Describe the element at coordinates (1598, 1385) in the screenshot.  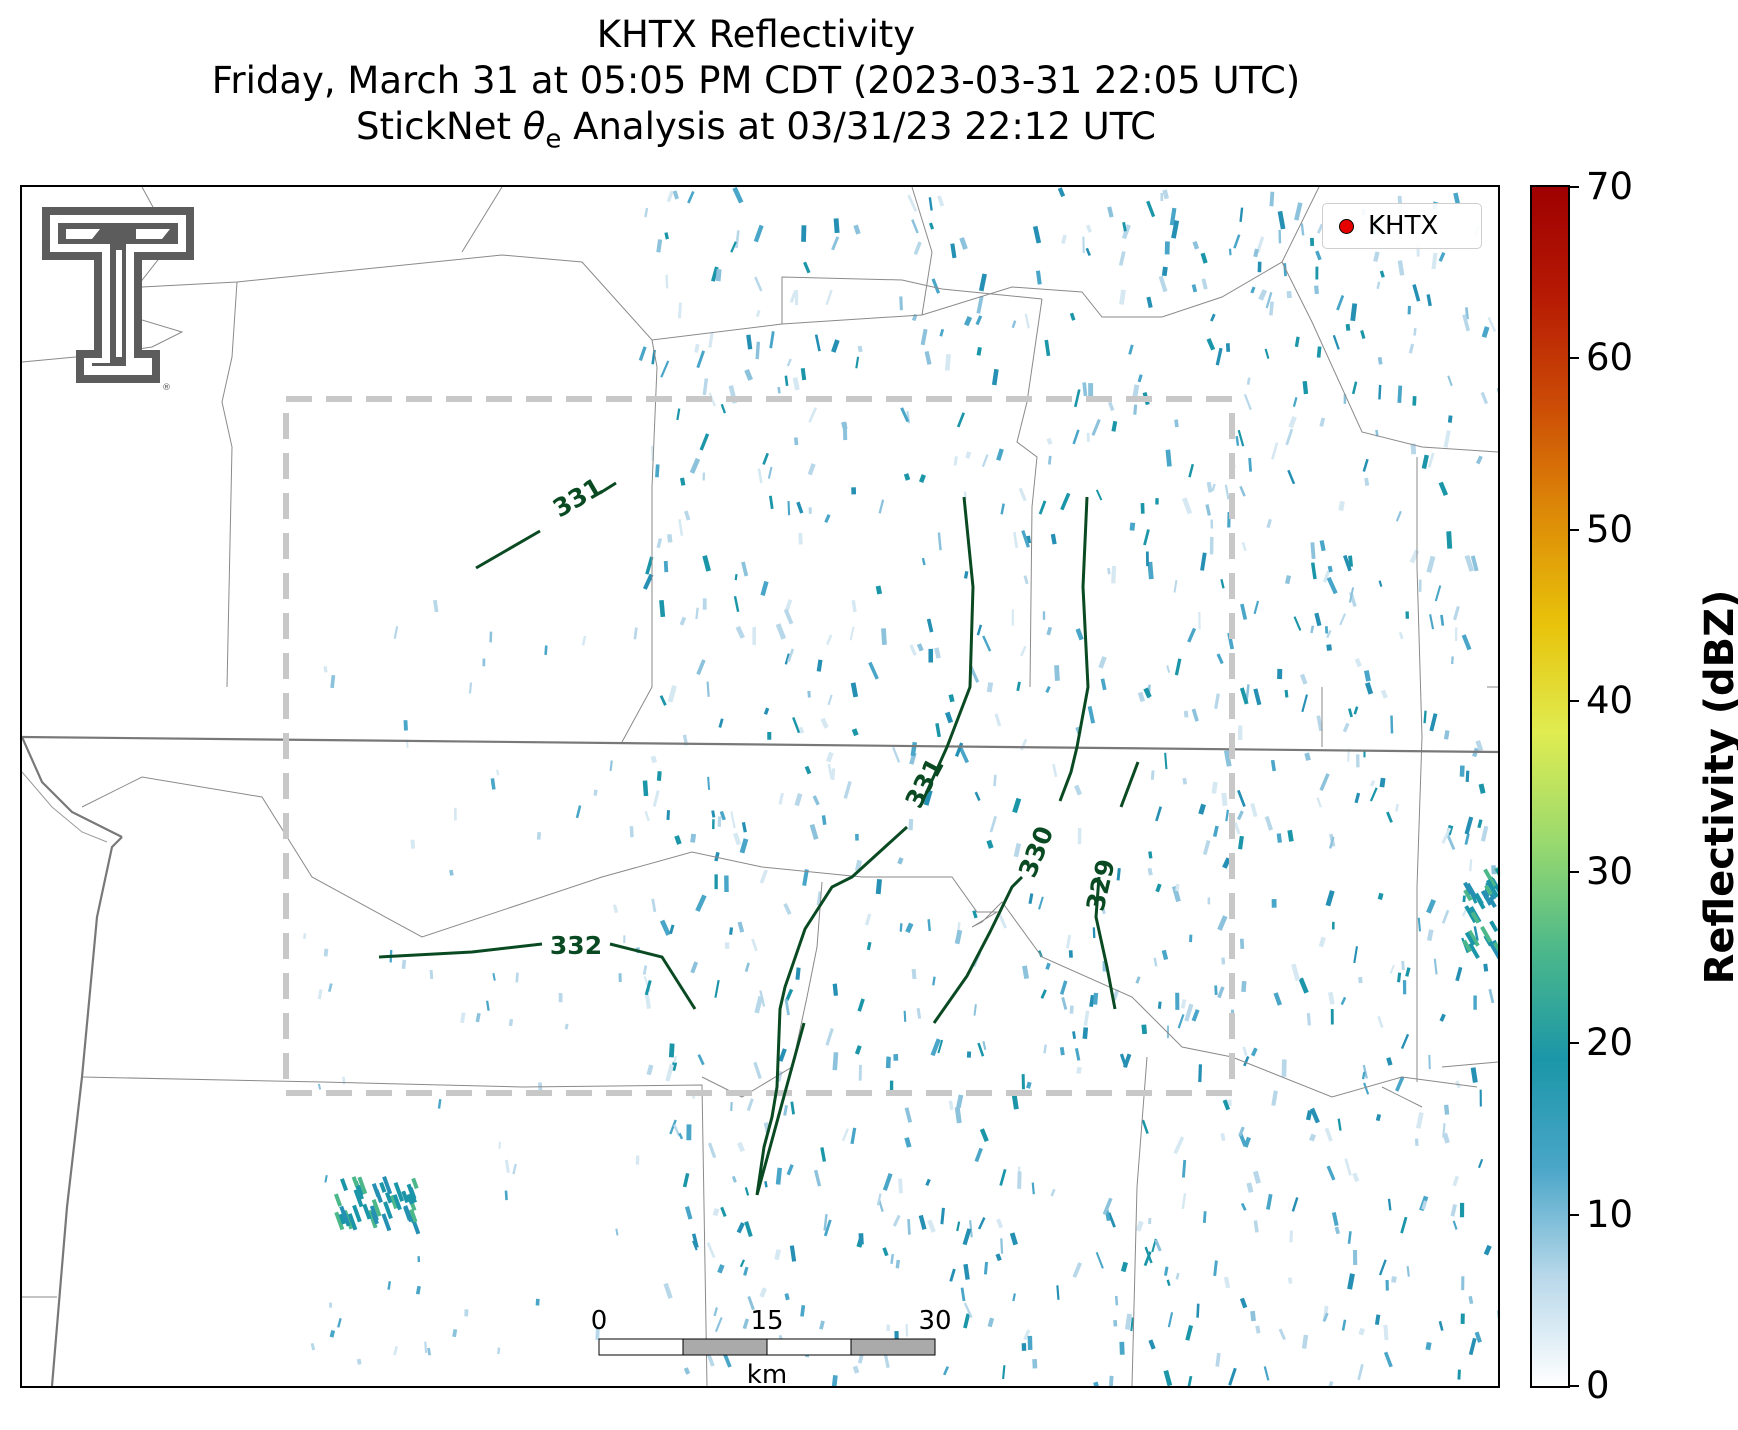
I see `colorbar-tick-label: 0` at that location.